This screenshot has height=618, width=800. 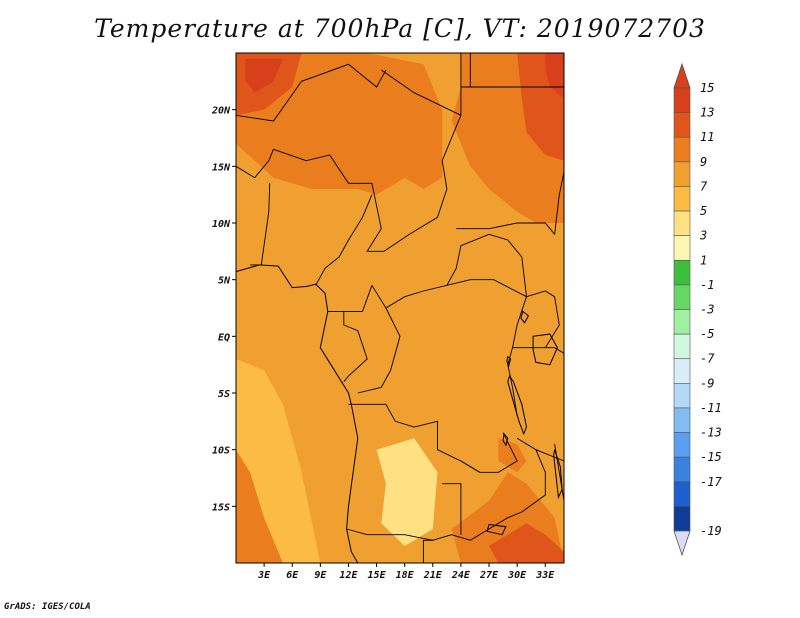 What do you see at coordinates (711, 433) in the screenshot?
I see `legend-label: -13` at bounding box center [711, 433].